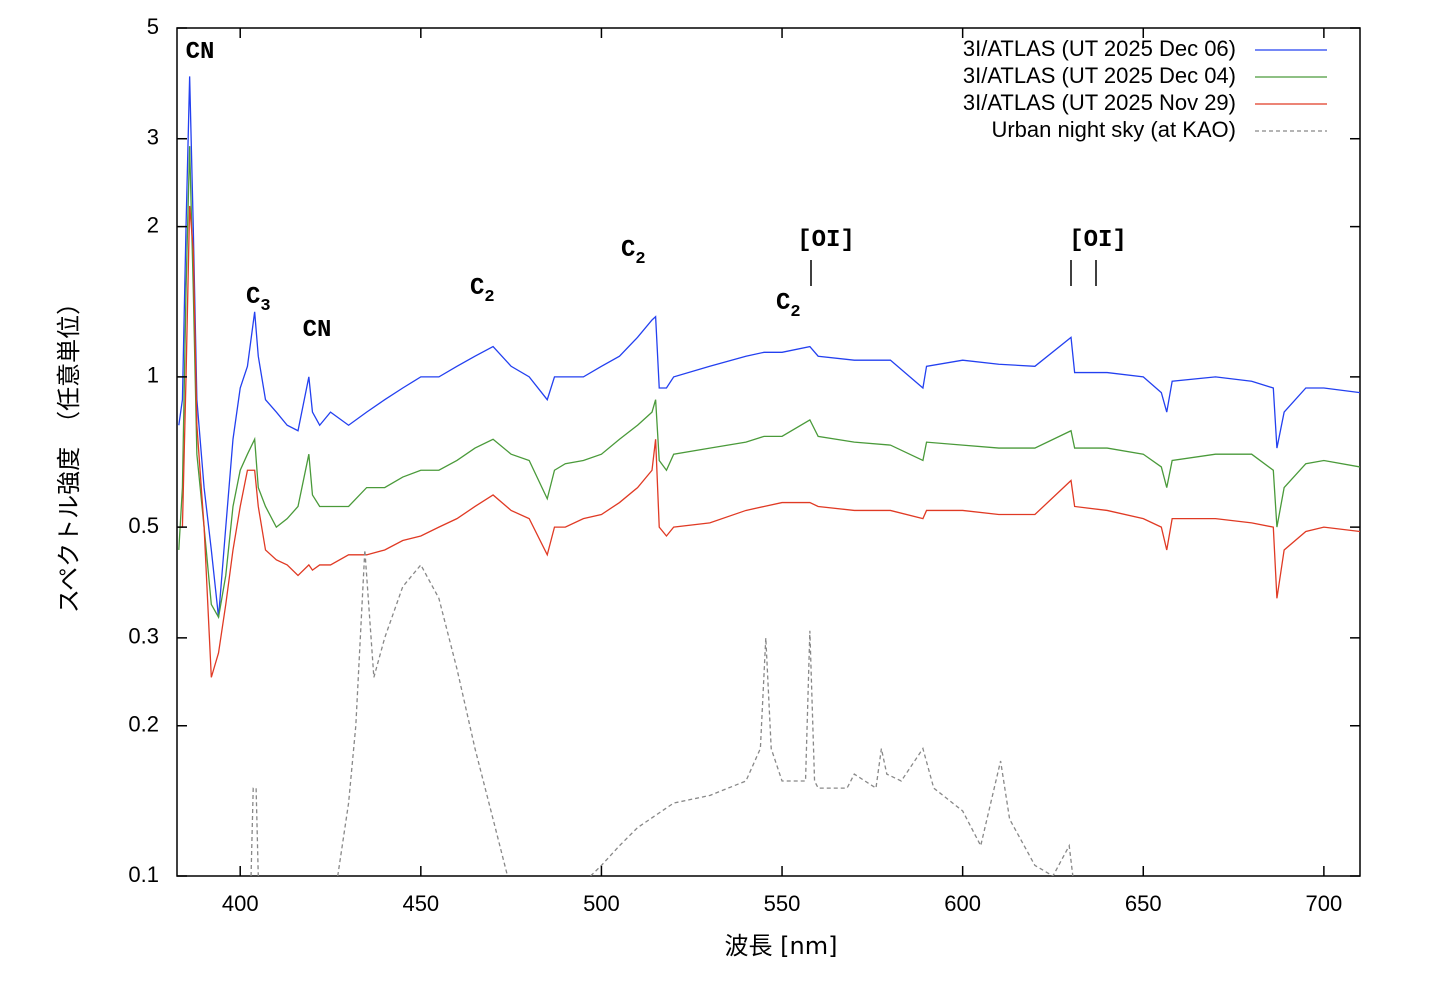 The height and width of the screenshot is (994, 1438). What do you see at coordinates (1113, 129) in the screenshot?
I see `legend-label: Urban night sky (at KAO)` at bounding box center [1113, 129].